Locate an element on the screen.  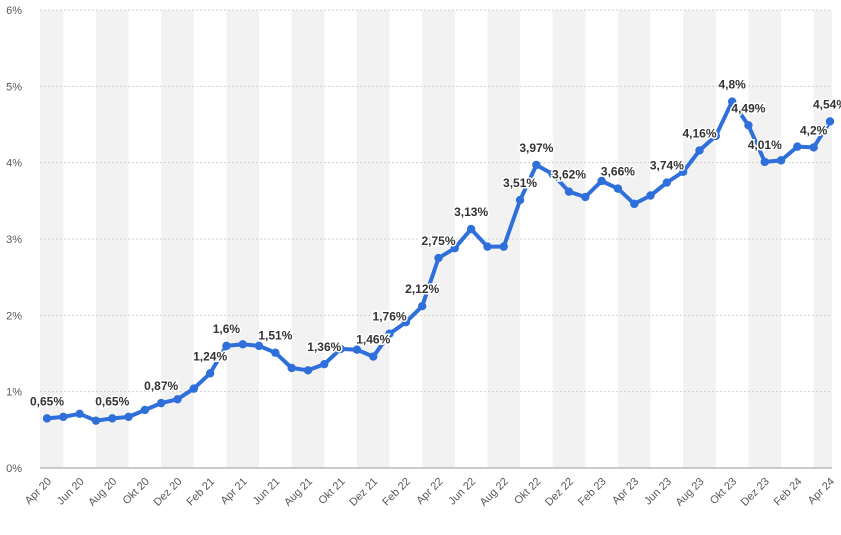
data-label: 4,8% is located at coordinates (732, 85).